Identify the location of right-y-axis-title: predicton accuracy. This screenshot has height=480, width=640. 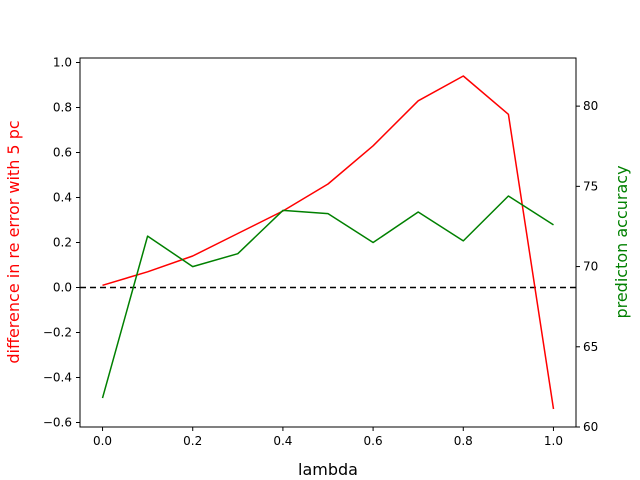
(621, 241).